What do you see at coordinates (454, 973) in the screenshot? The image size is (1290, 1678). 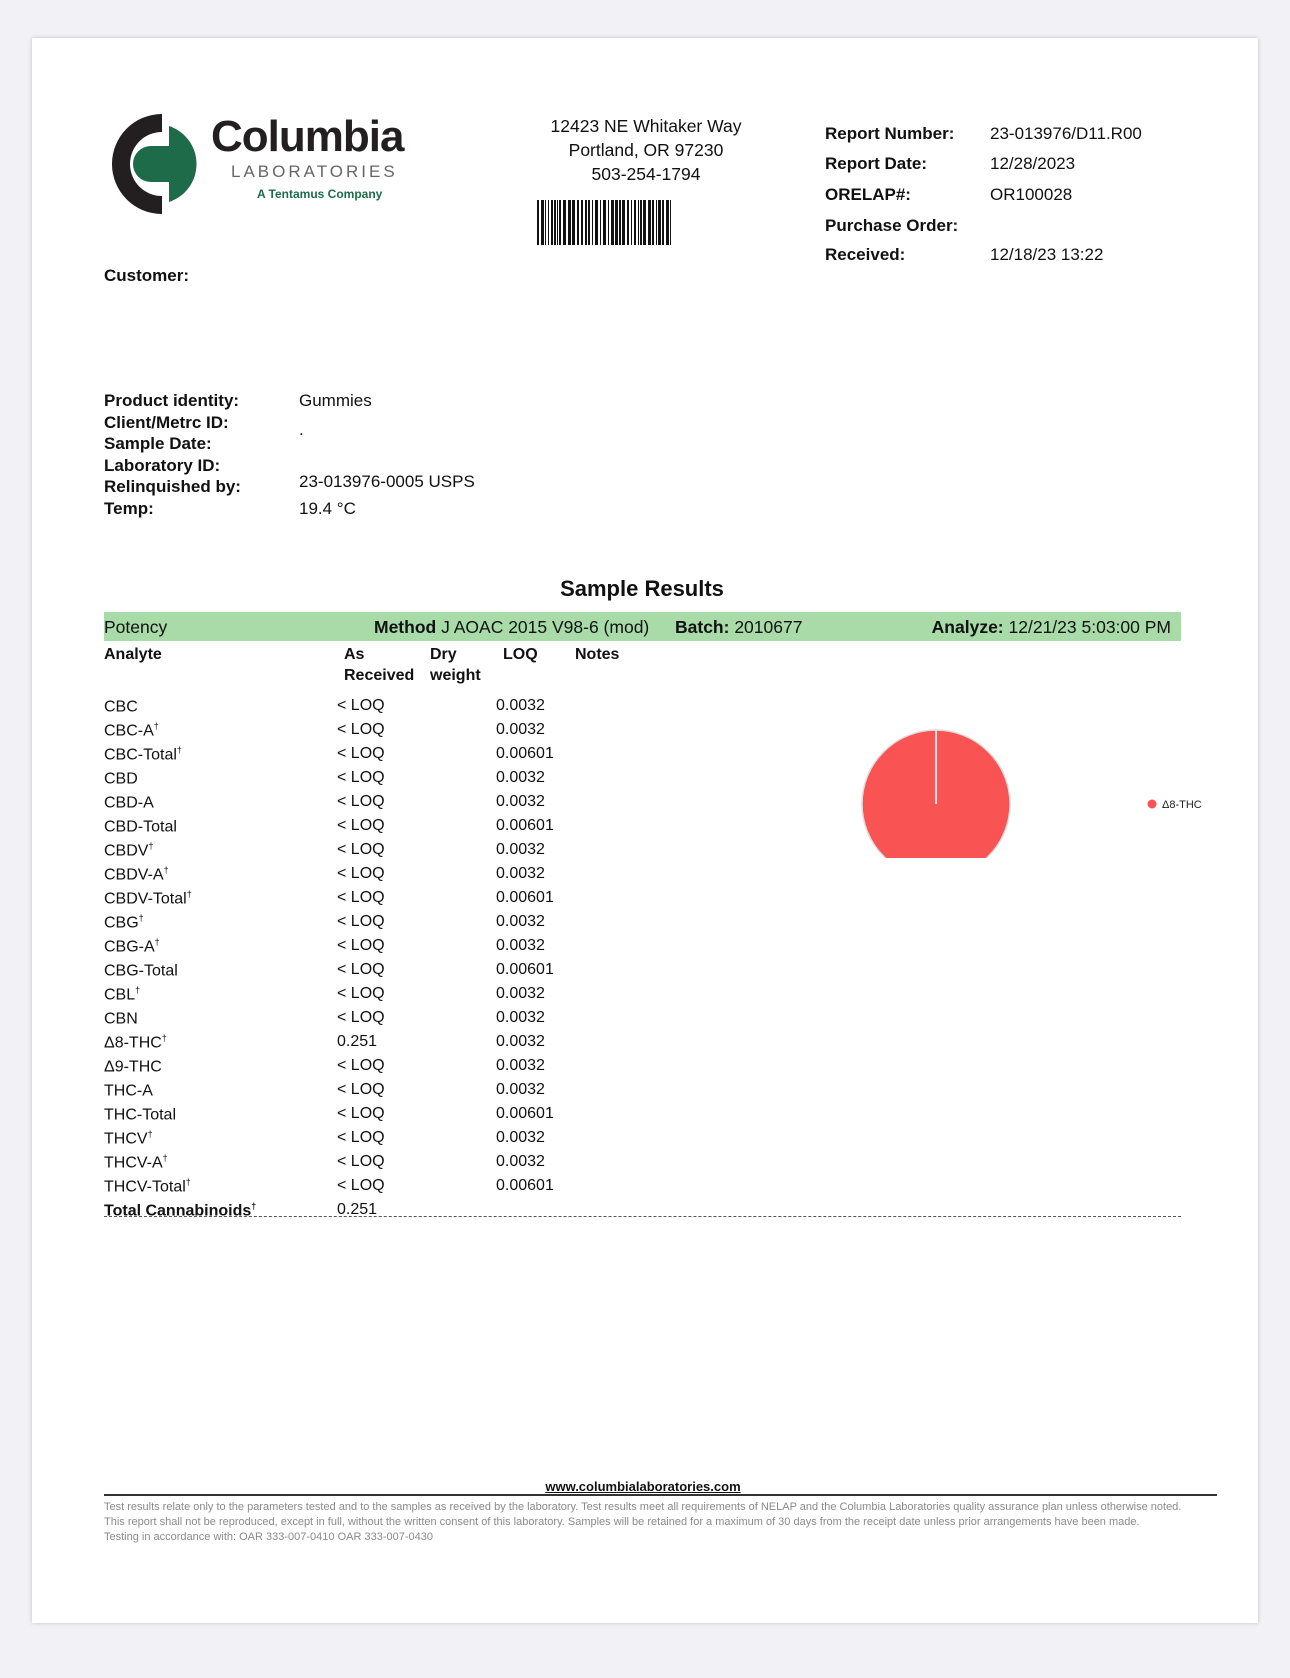 I see `table-row: CBG-Total < LOQ 0.00601` at bounding box center [454, 973].